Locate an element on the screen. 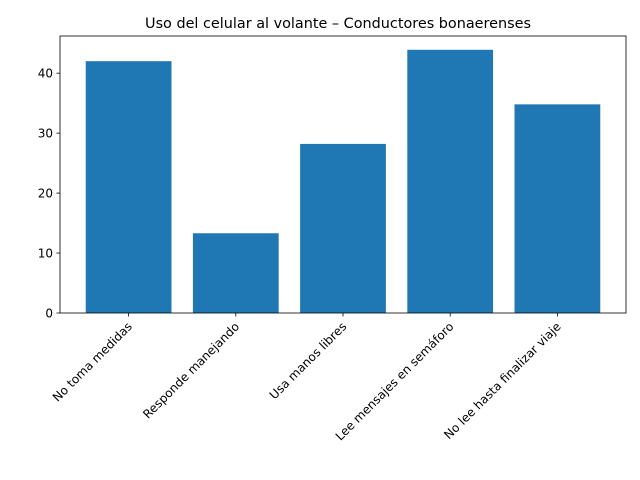 The height and width of the screenshot is (480, 640). y-tick-label: 20 is located at coordinates (45, 194).